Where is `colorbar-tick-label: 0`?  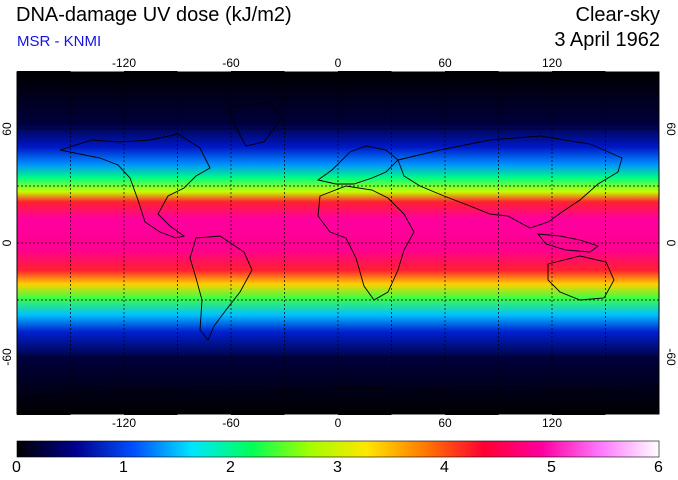 colorbar-tick-label: 0 is located at coordinates (16, 467).